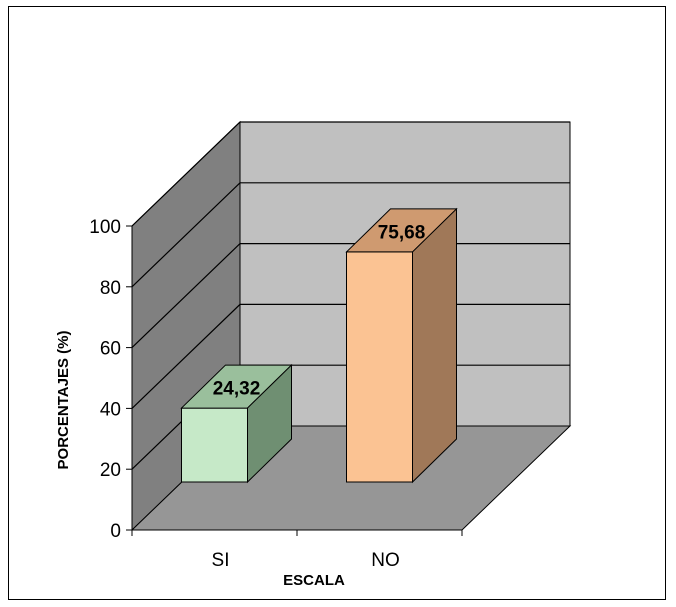 This screenshot has height=607, width=676. I want to click on data-label: 24,32, so click(237, 389).